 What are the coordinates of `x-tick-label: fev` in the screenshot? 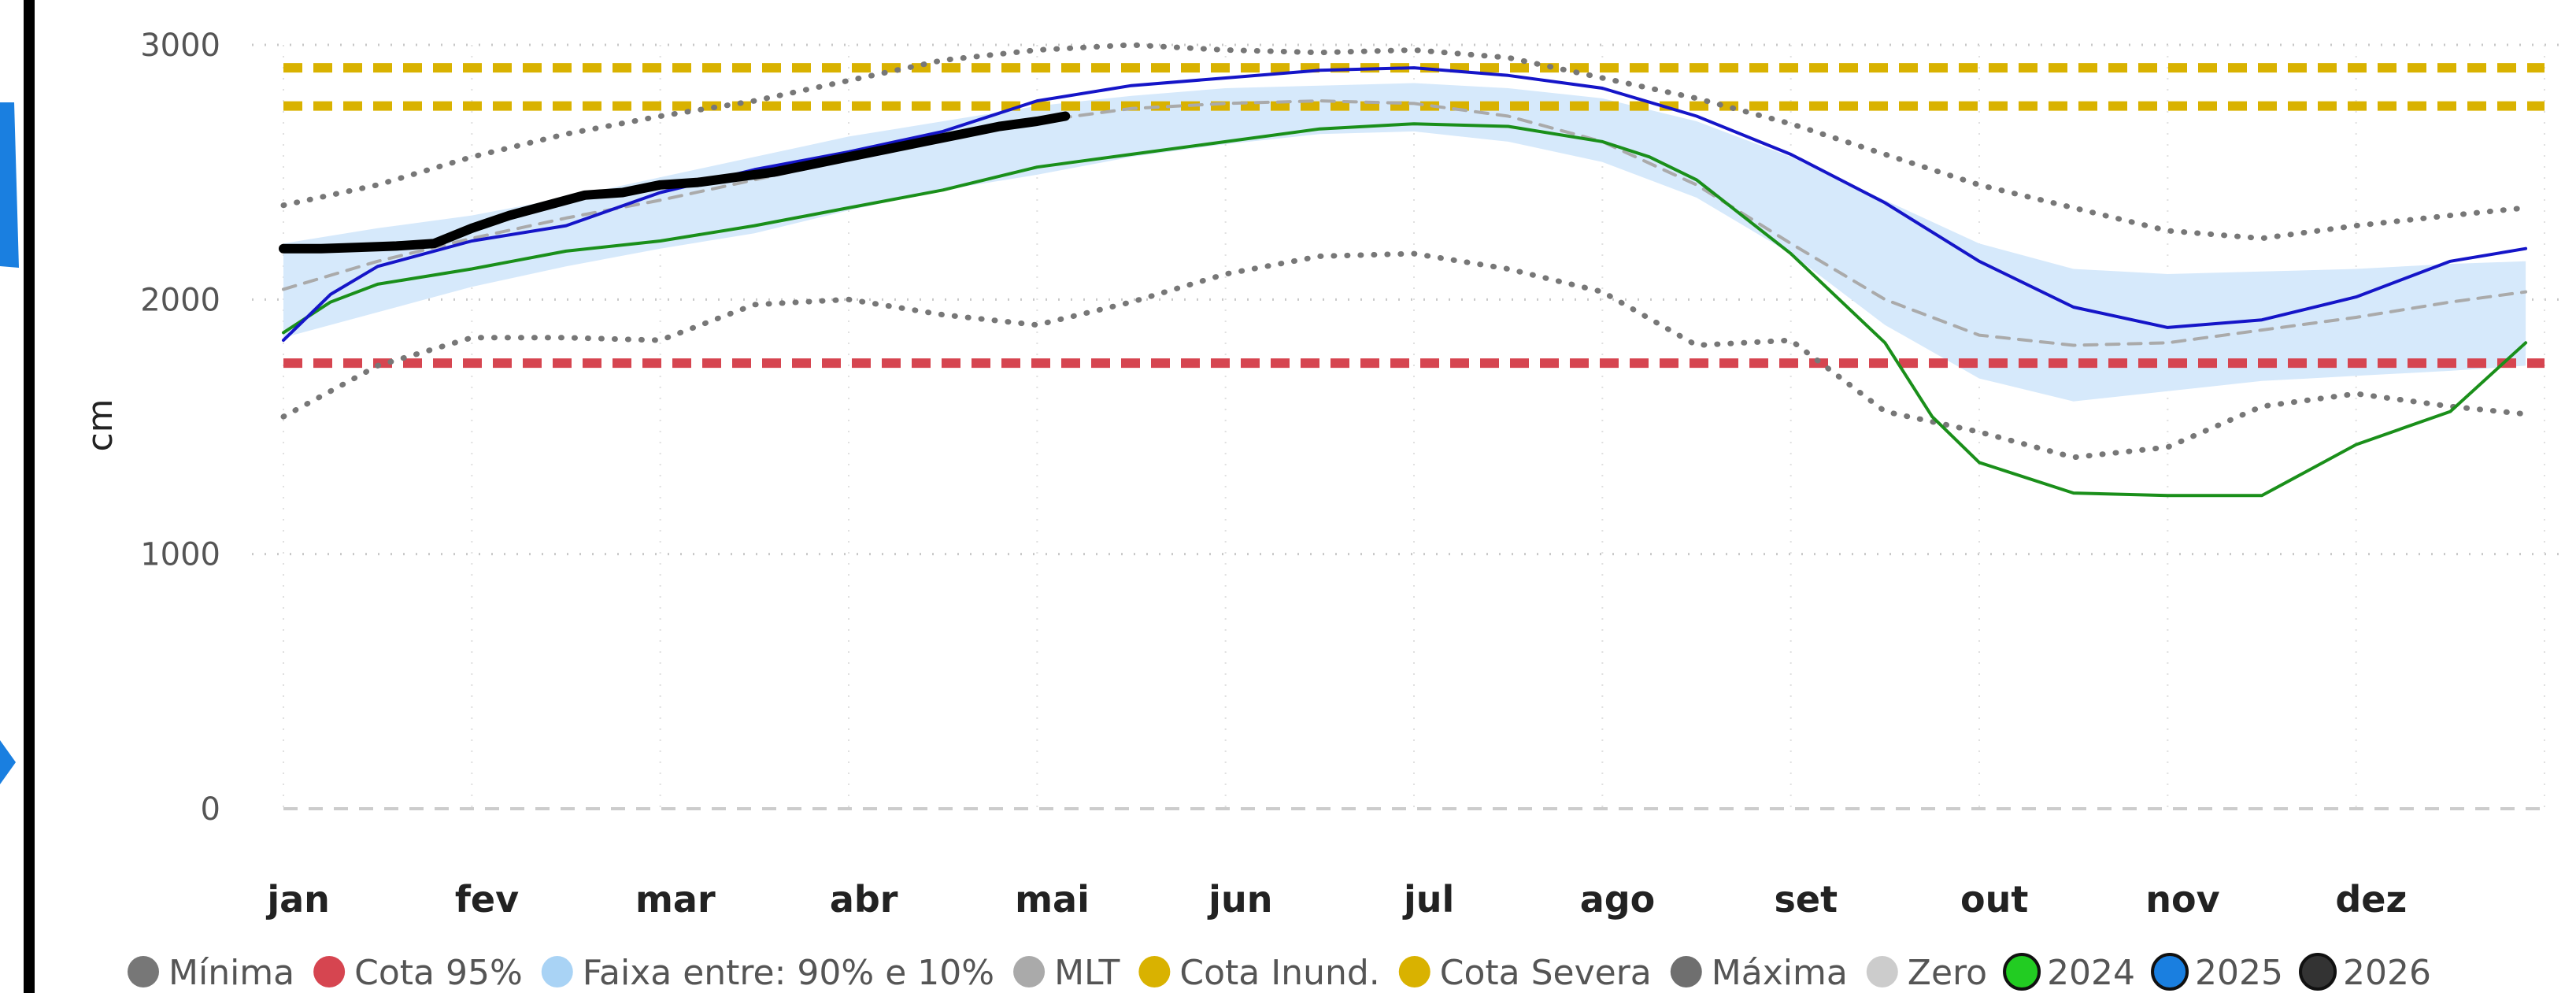 It's located at (487, 899).